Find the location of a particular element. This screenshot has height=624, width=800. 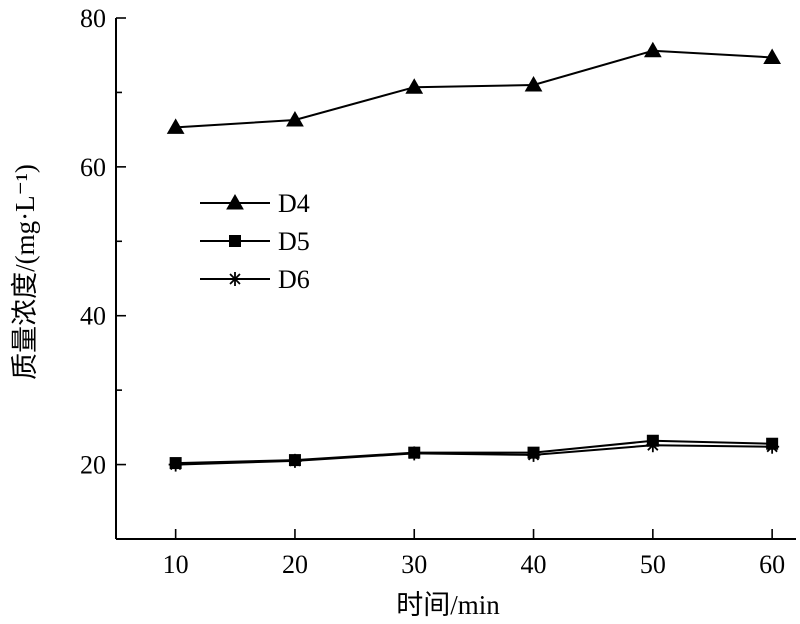

series-d5 is located at coordinates (474, 452).